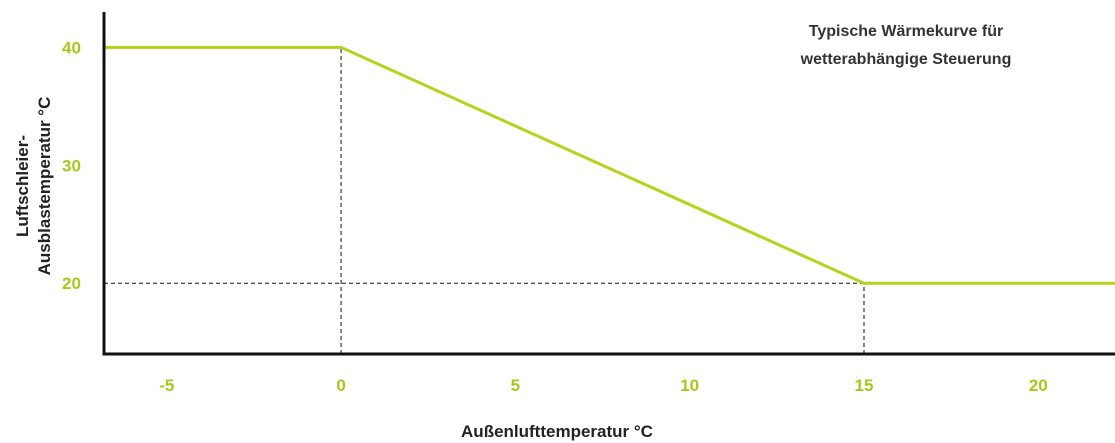 The image size is (1115, 443). What do you see at coordinates (557, 431) in the screenshot?
I see `x-axis-title: Außenlufttemperatur °C` at bounding box center [557, 431].